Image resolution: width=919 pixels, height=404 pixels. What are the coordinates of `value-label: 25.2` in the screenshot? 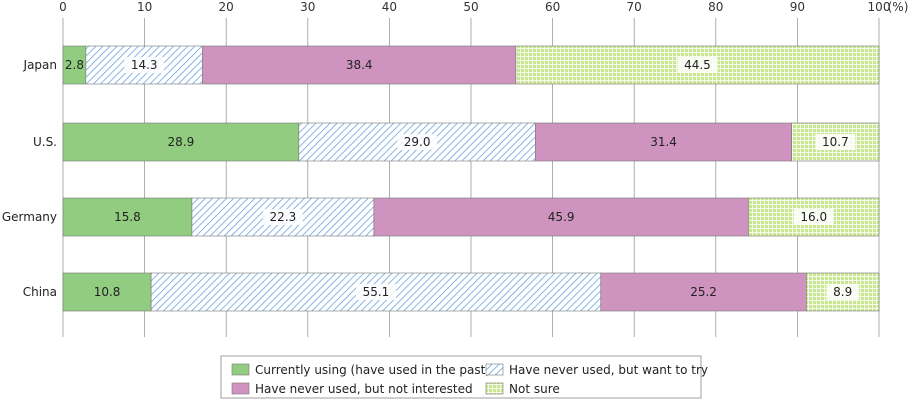 It's located at (703, 292).